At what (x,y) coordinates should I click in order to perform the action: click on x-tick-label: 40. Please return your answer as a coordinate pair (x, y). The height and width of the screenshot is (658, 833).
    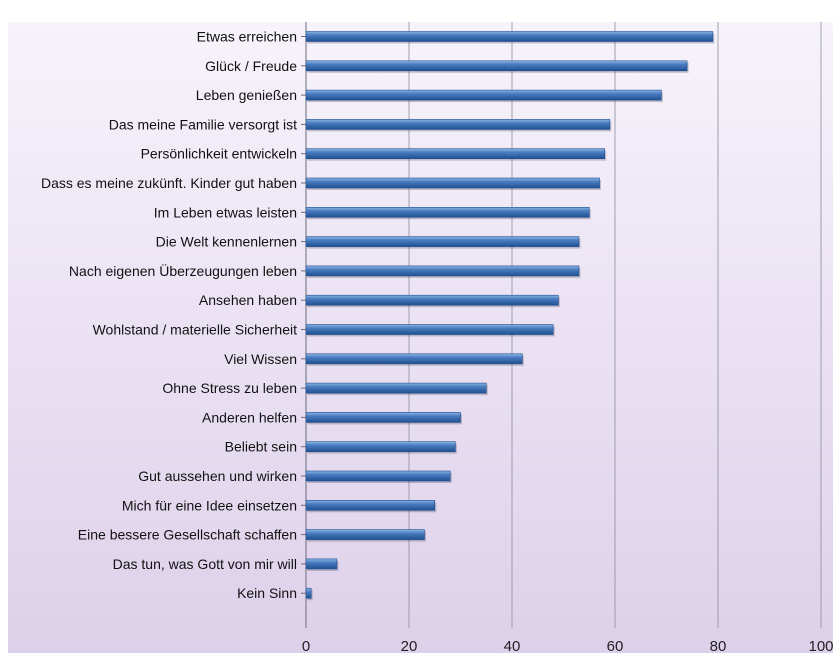
    Looking at the image, I should click on (512, 645).